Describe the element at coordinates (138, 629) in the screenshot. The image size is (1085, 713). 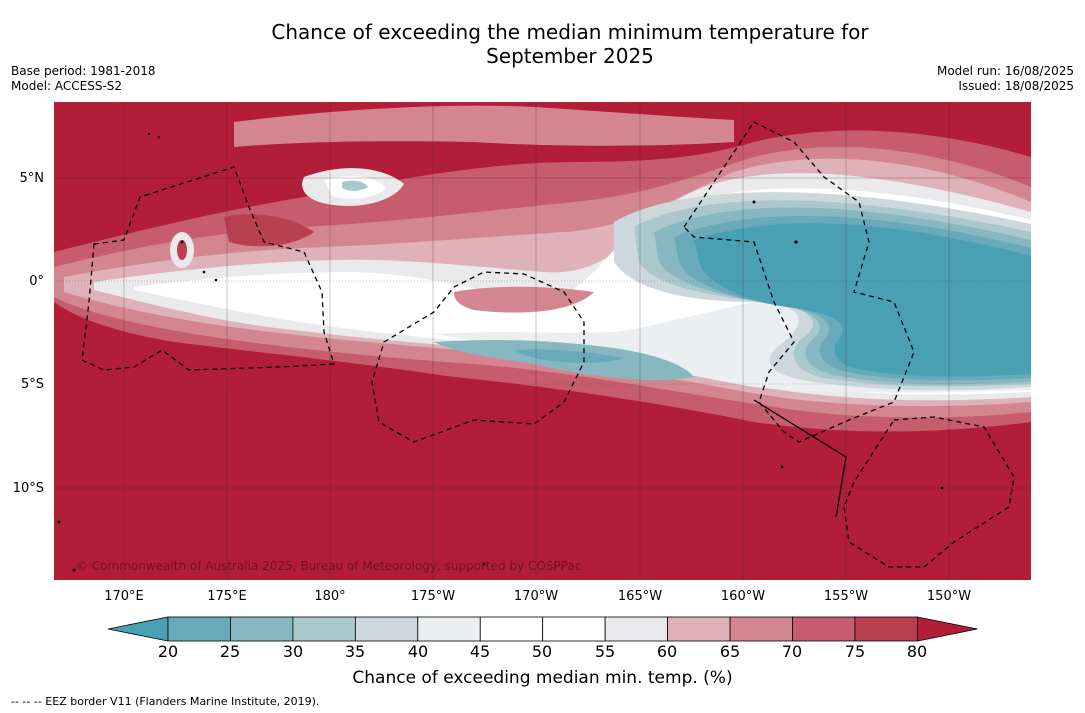
I see `colorbar-extend-low` at that location.